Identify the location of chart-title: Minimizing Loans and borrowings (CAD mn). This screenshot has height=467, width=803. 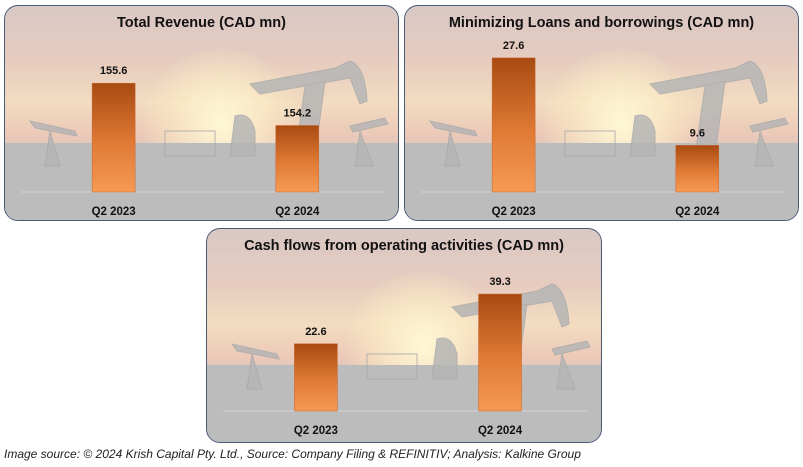
(601, 23).